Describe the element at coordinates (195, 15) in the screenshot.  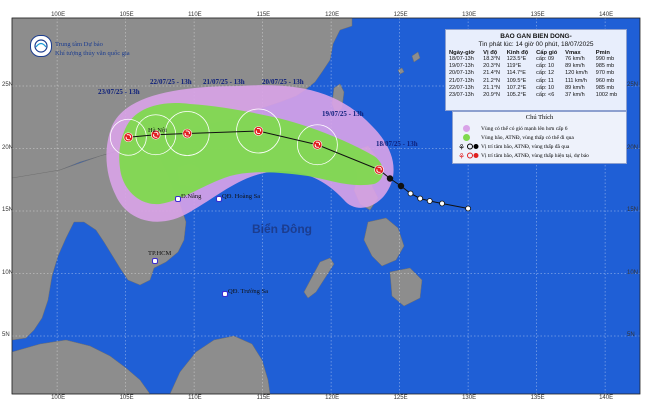
I see `lon-tick-top: 110E` at that location.